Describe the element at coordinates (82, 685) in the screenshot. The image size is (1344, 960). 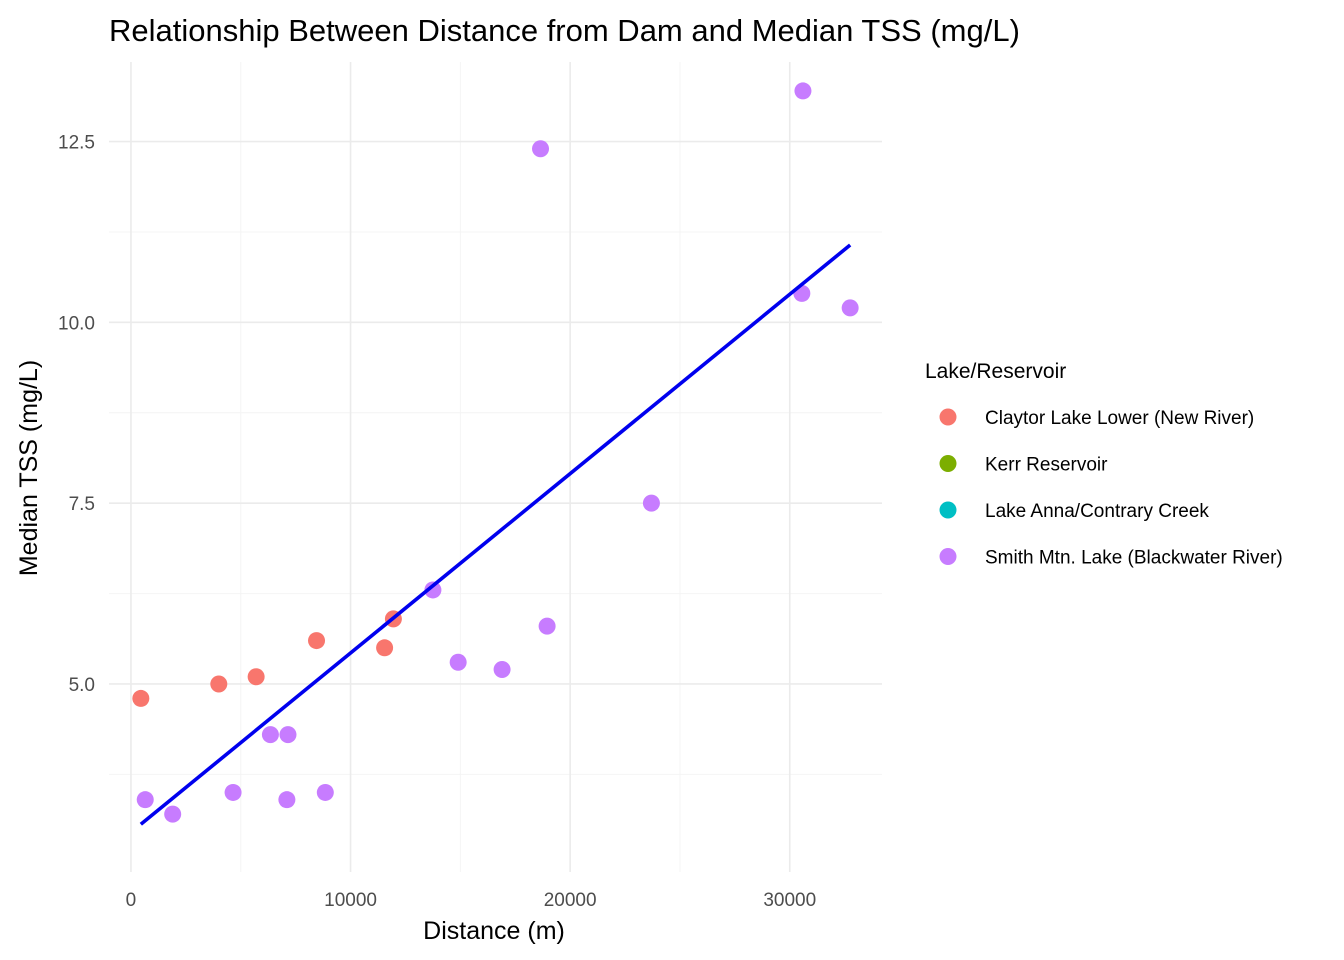
I see `y-tick-label: 5.0` at that location.